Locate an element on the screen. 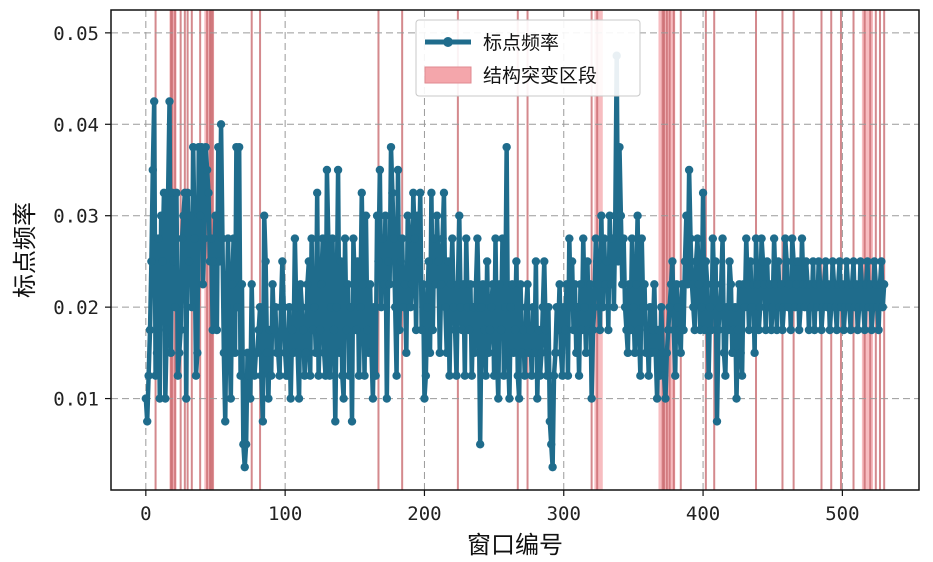  breakpoint-span is located at coordinates (867, 250).